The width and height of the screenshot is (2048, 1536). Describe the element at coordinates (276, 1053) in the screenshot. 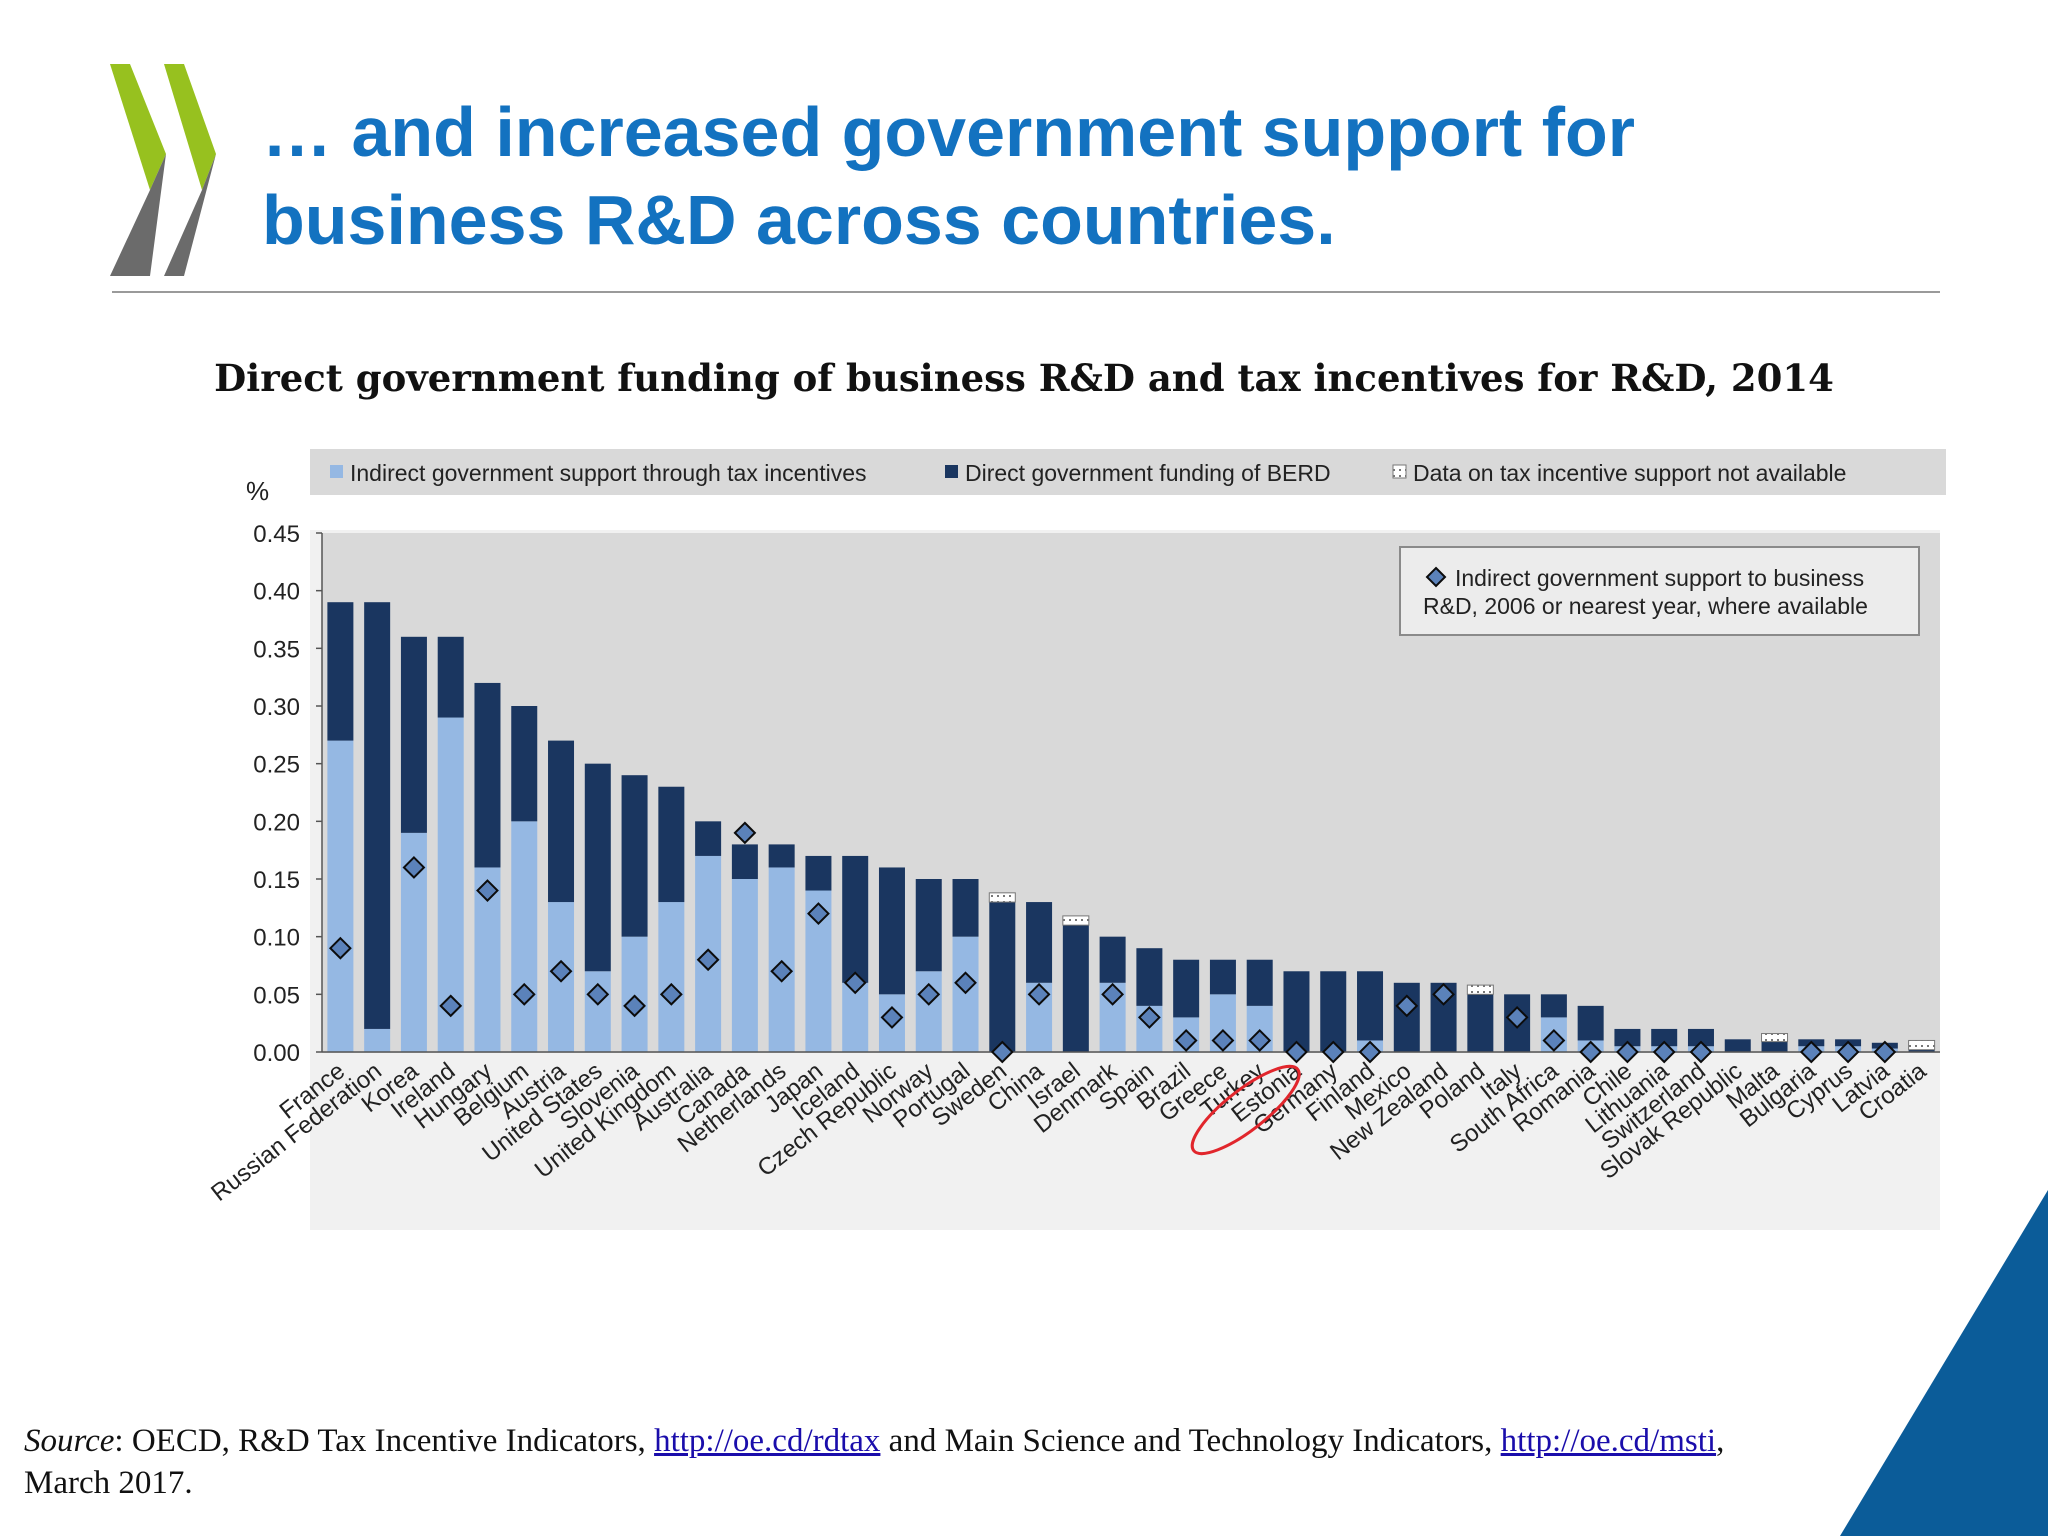

I see `y-tick-label: 0.00` at that location.